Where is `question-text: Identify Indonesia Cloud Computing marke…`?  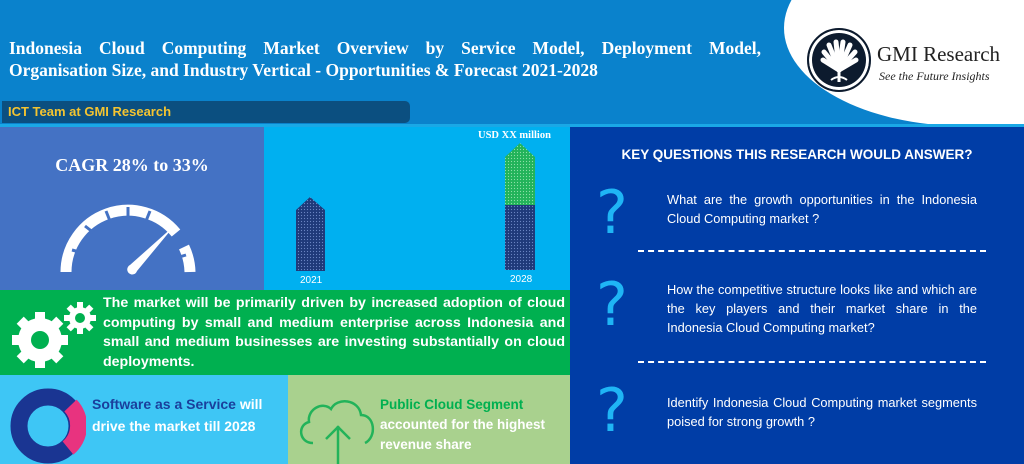
question-text: Identify Indonesia Cloud Computing marke… is located at coordinates (822, 412).